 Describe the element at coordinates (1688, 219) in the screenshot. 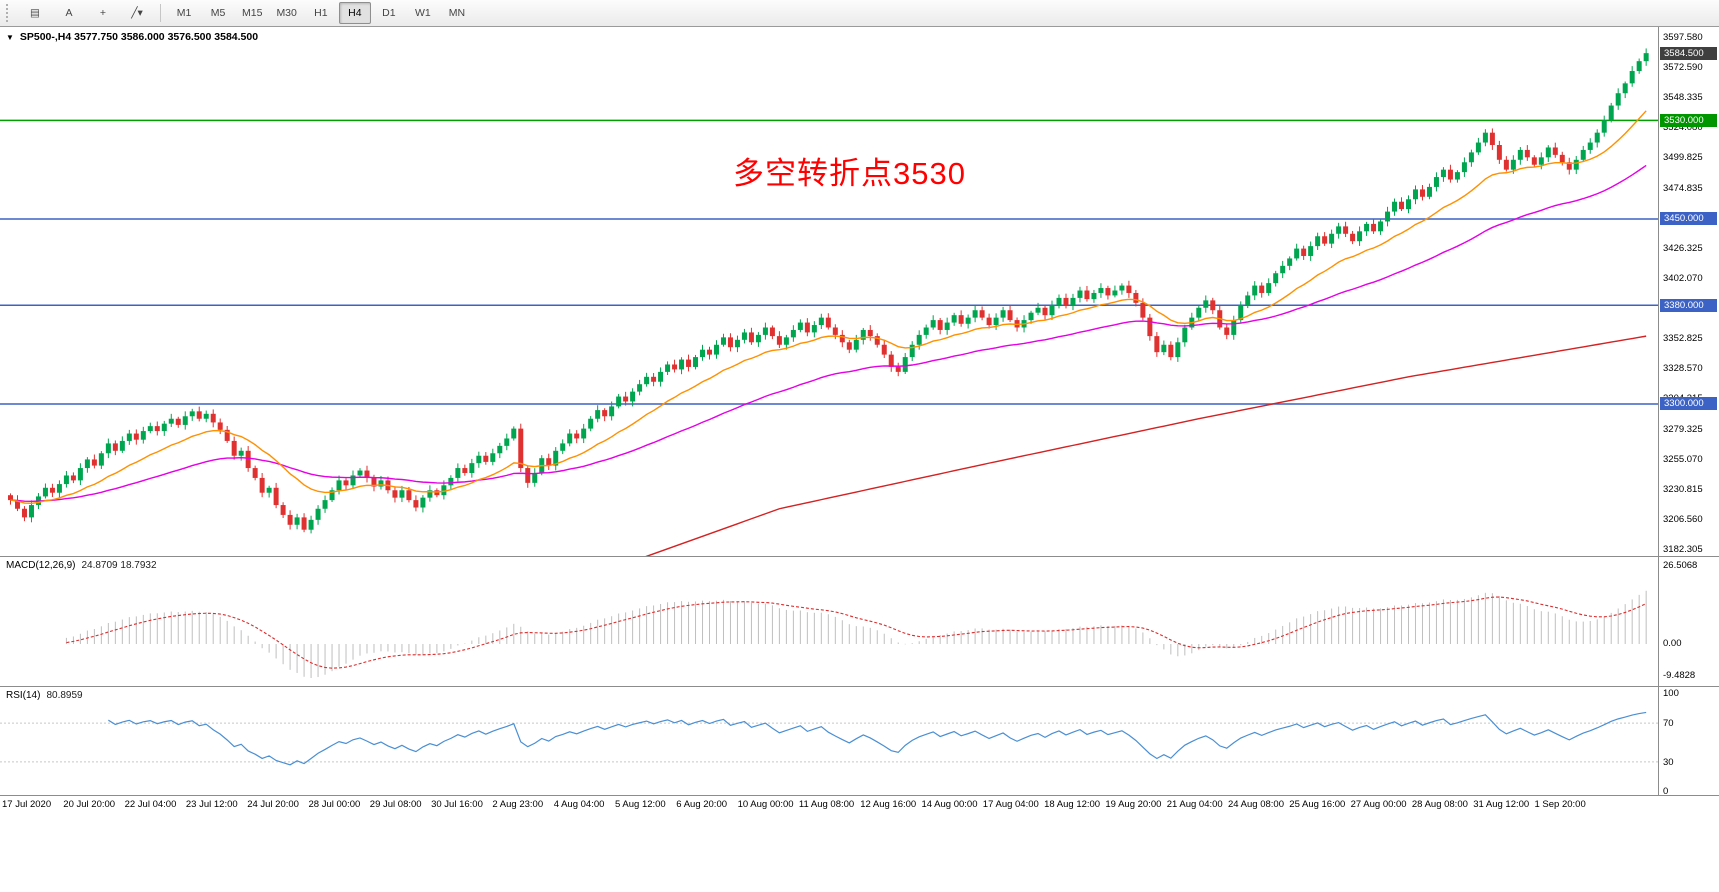

I see `price-badge-hline: 3450.000` at that location.